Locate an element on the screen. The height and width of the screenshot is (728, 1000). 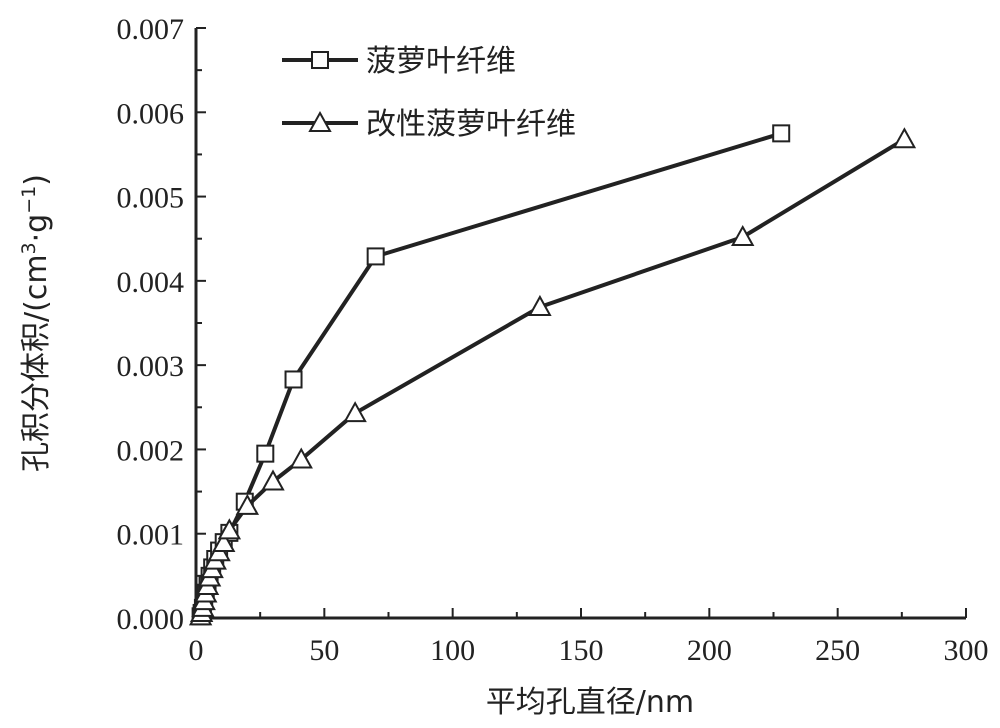
x-tick-label: 100 is located at coordinates (452, 650).